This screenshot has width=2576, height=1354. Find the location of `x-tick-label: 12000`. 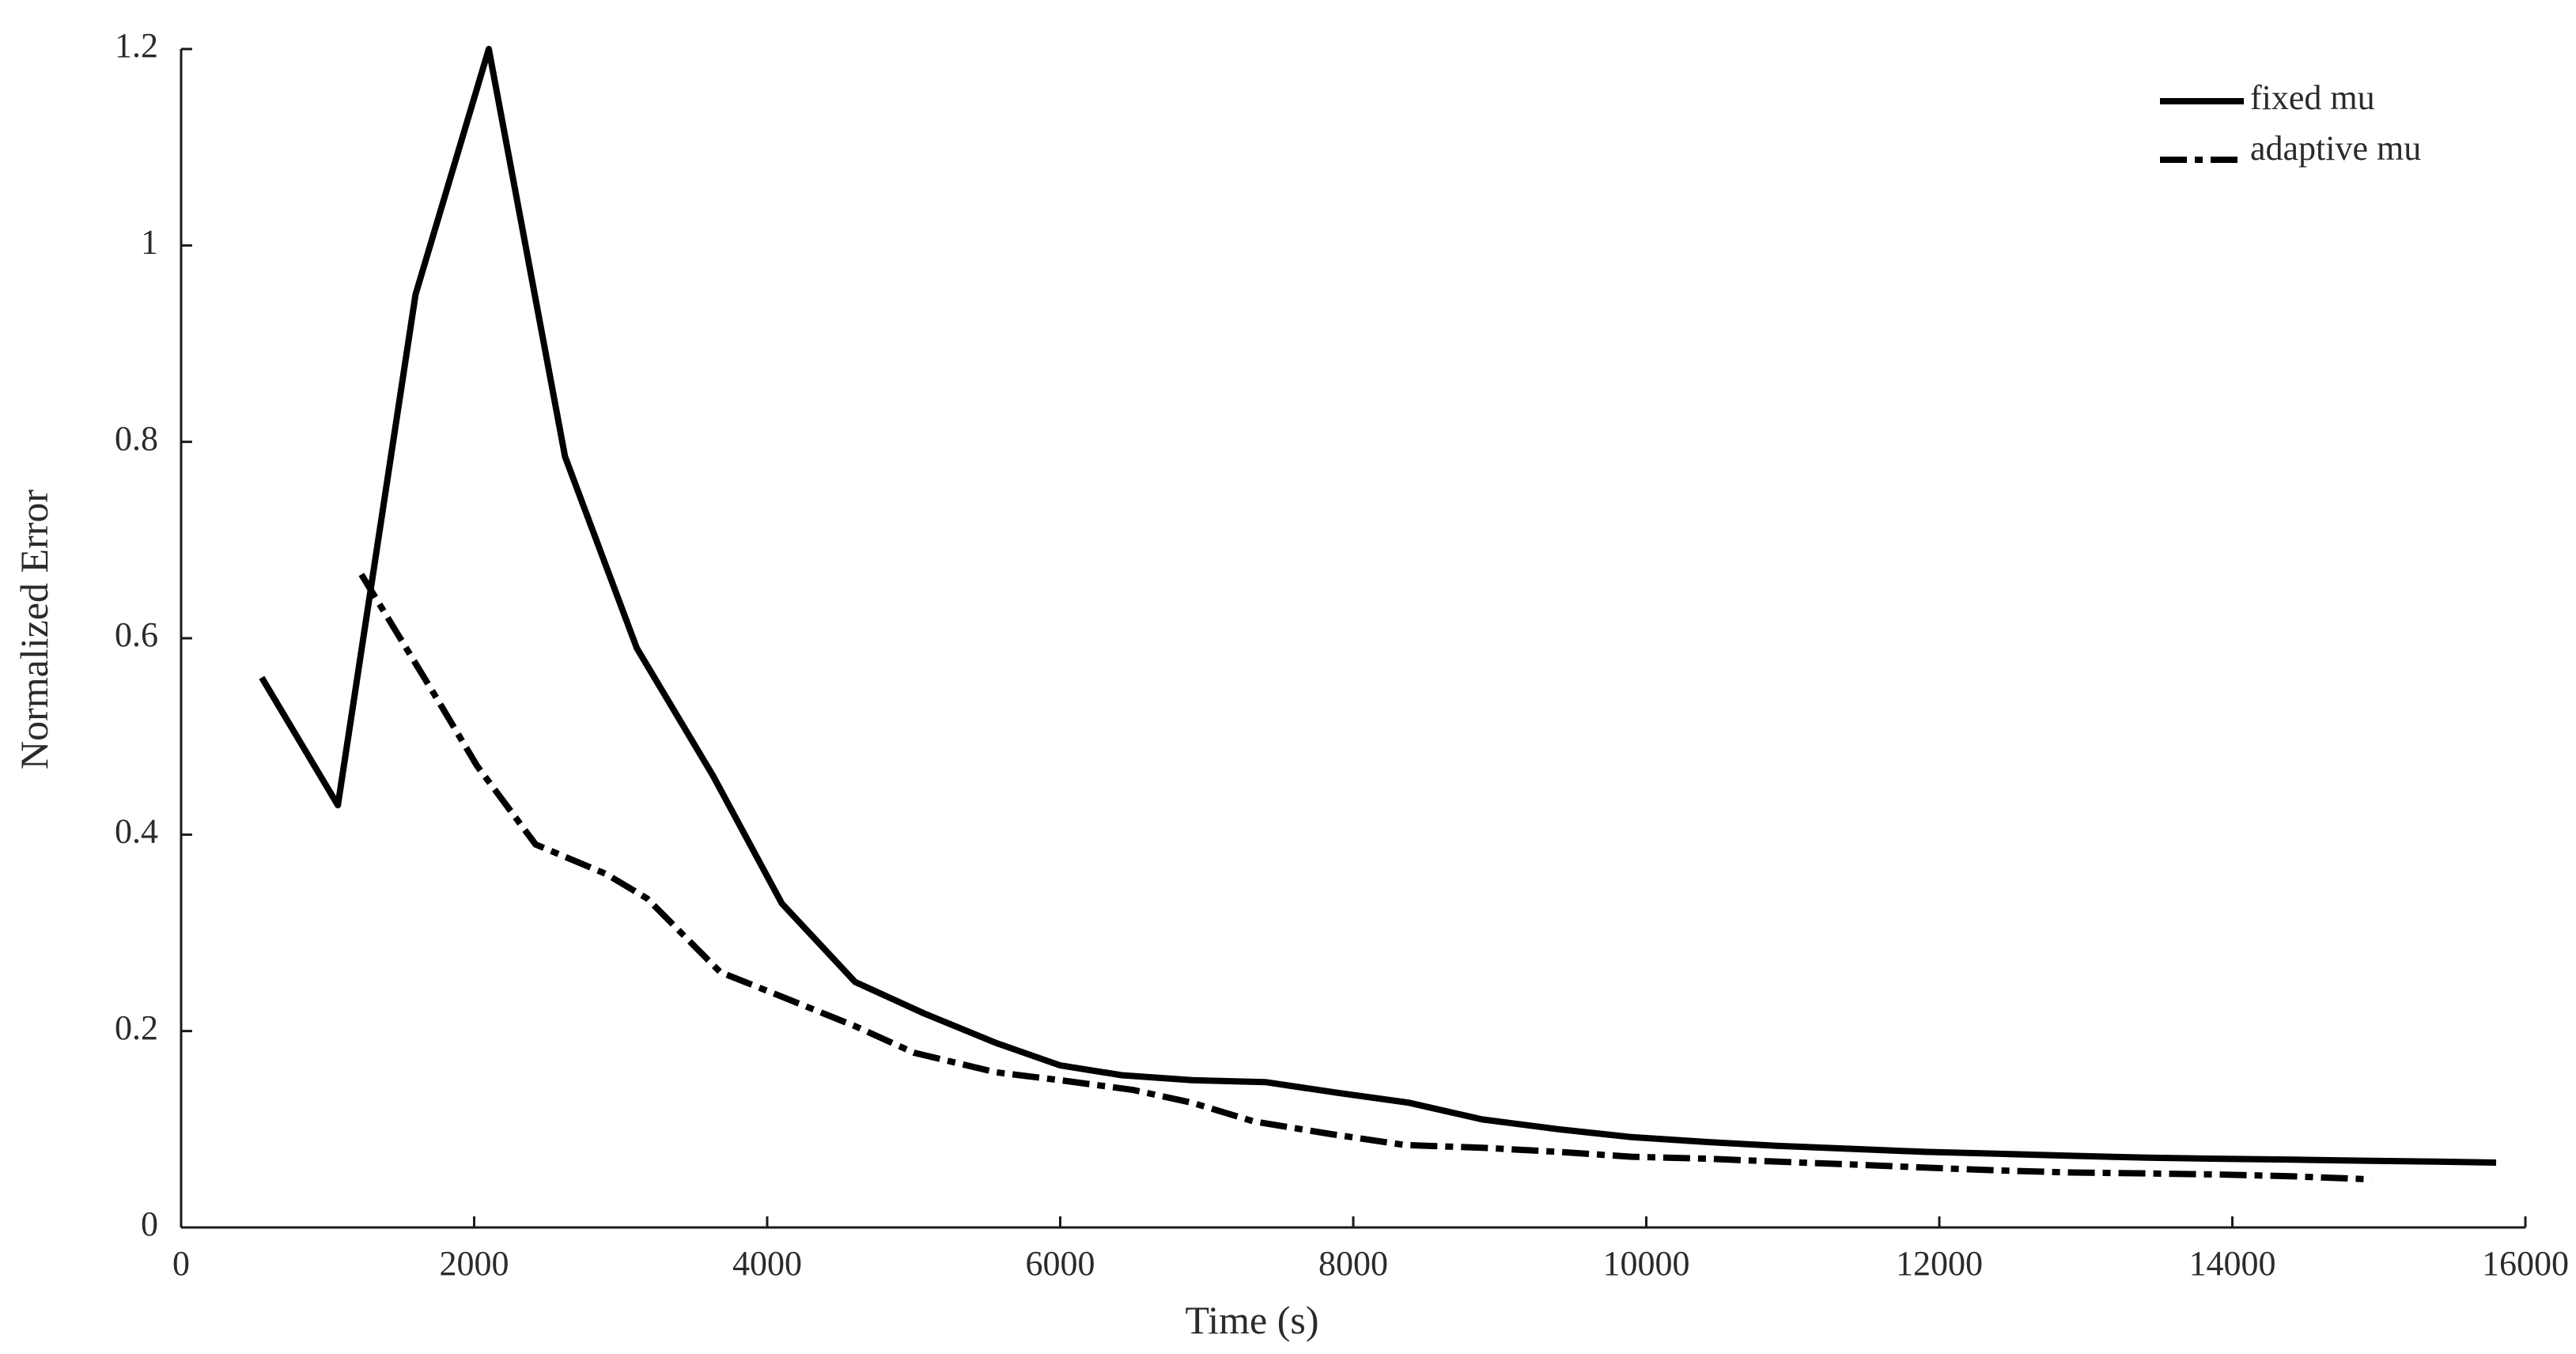

x-tick-label: 12000 is located at coordinates (1940, 1264).